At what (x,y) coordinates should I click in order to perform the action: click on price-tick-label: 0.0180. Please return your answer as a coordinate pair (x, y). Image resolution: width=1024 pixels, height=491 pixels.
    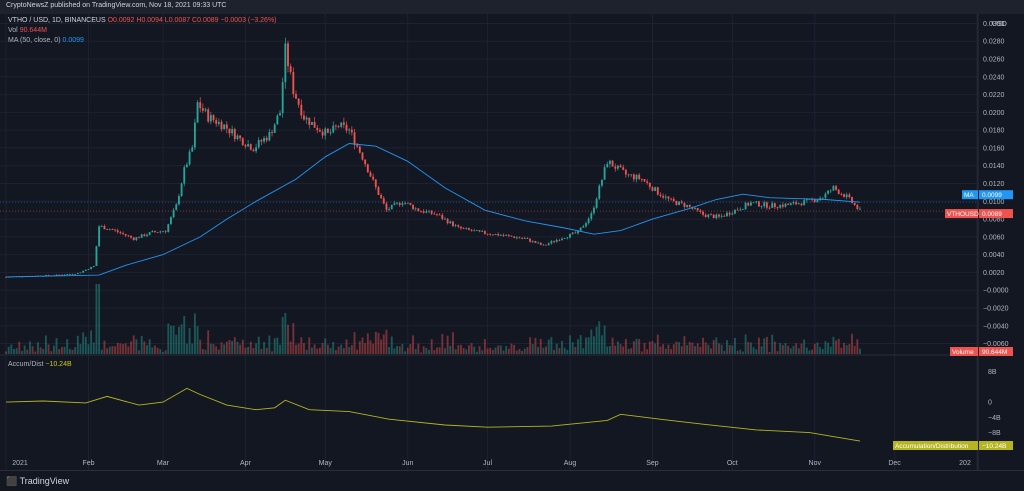
    Looking at the image, I should click on (994, 131).